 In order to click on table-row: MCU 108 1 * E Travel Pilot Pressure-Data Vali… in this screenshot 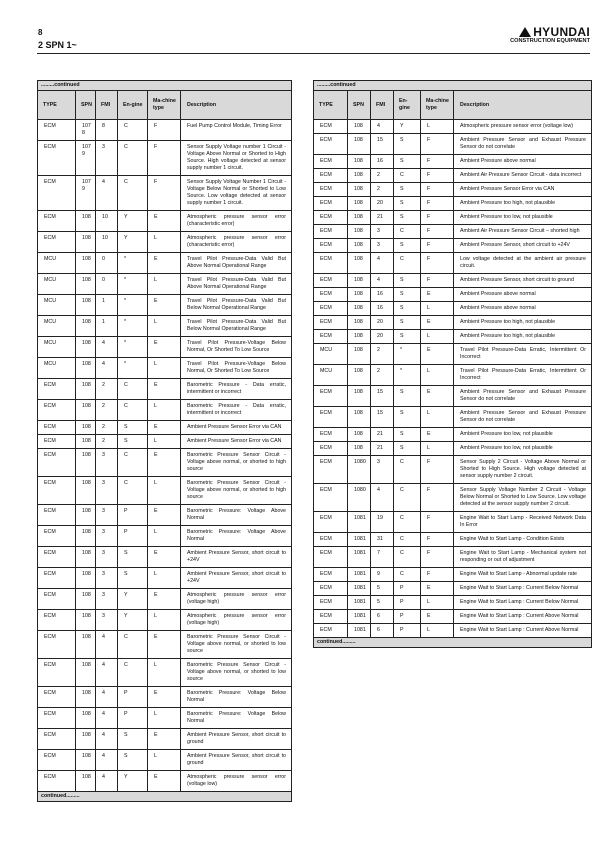, I will do `click(164, 305)`.